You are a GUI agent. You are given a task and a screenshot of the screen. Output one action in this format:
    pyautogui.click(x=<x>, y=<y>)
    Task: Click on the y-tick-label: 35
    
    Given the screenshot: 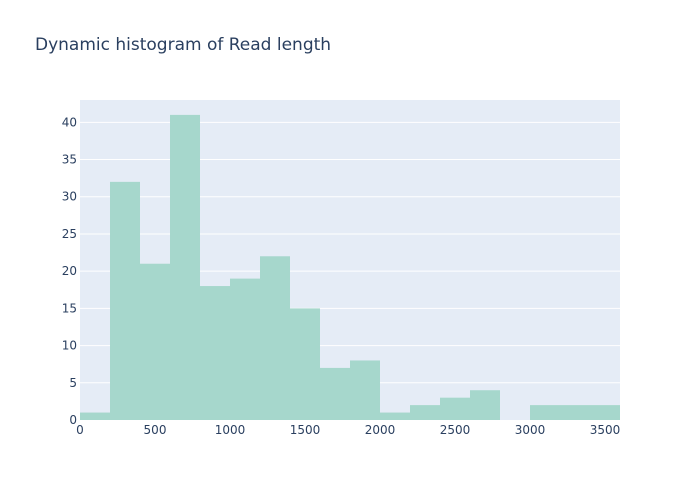 What is the action you would take?
    pyautogui.click(x=69, y=160)
    